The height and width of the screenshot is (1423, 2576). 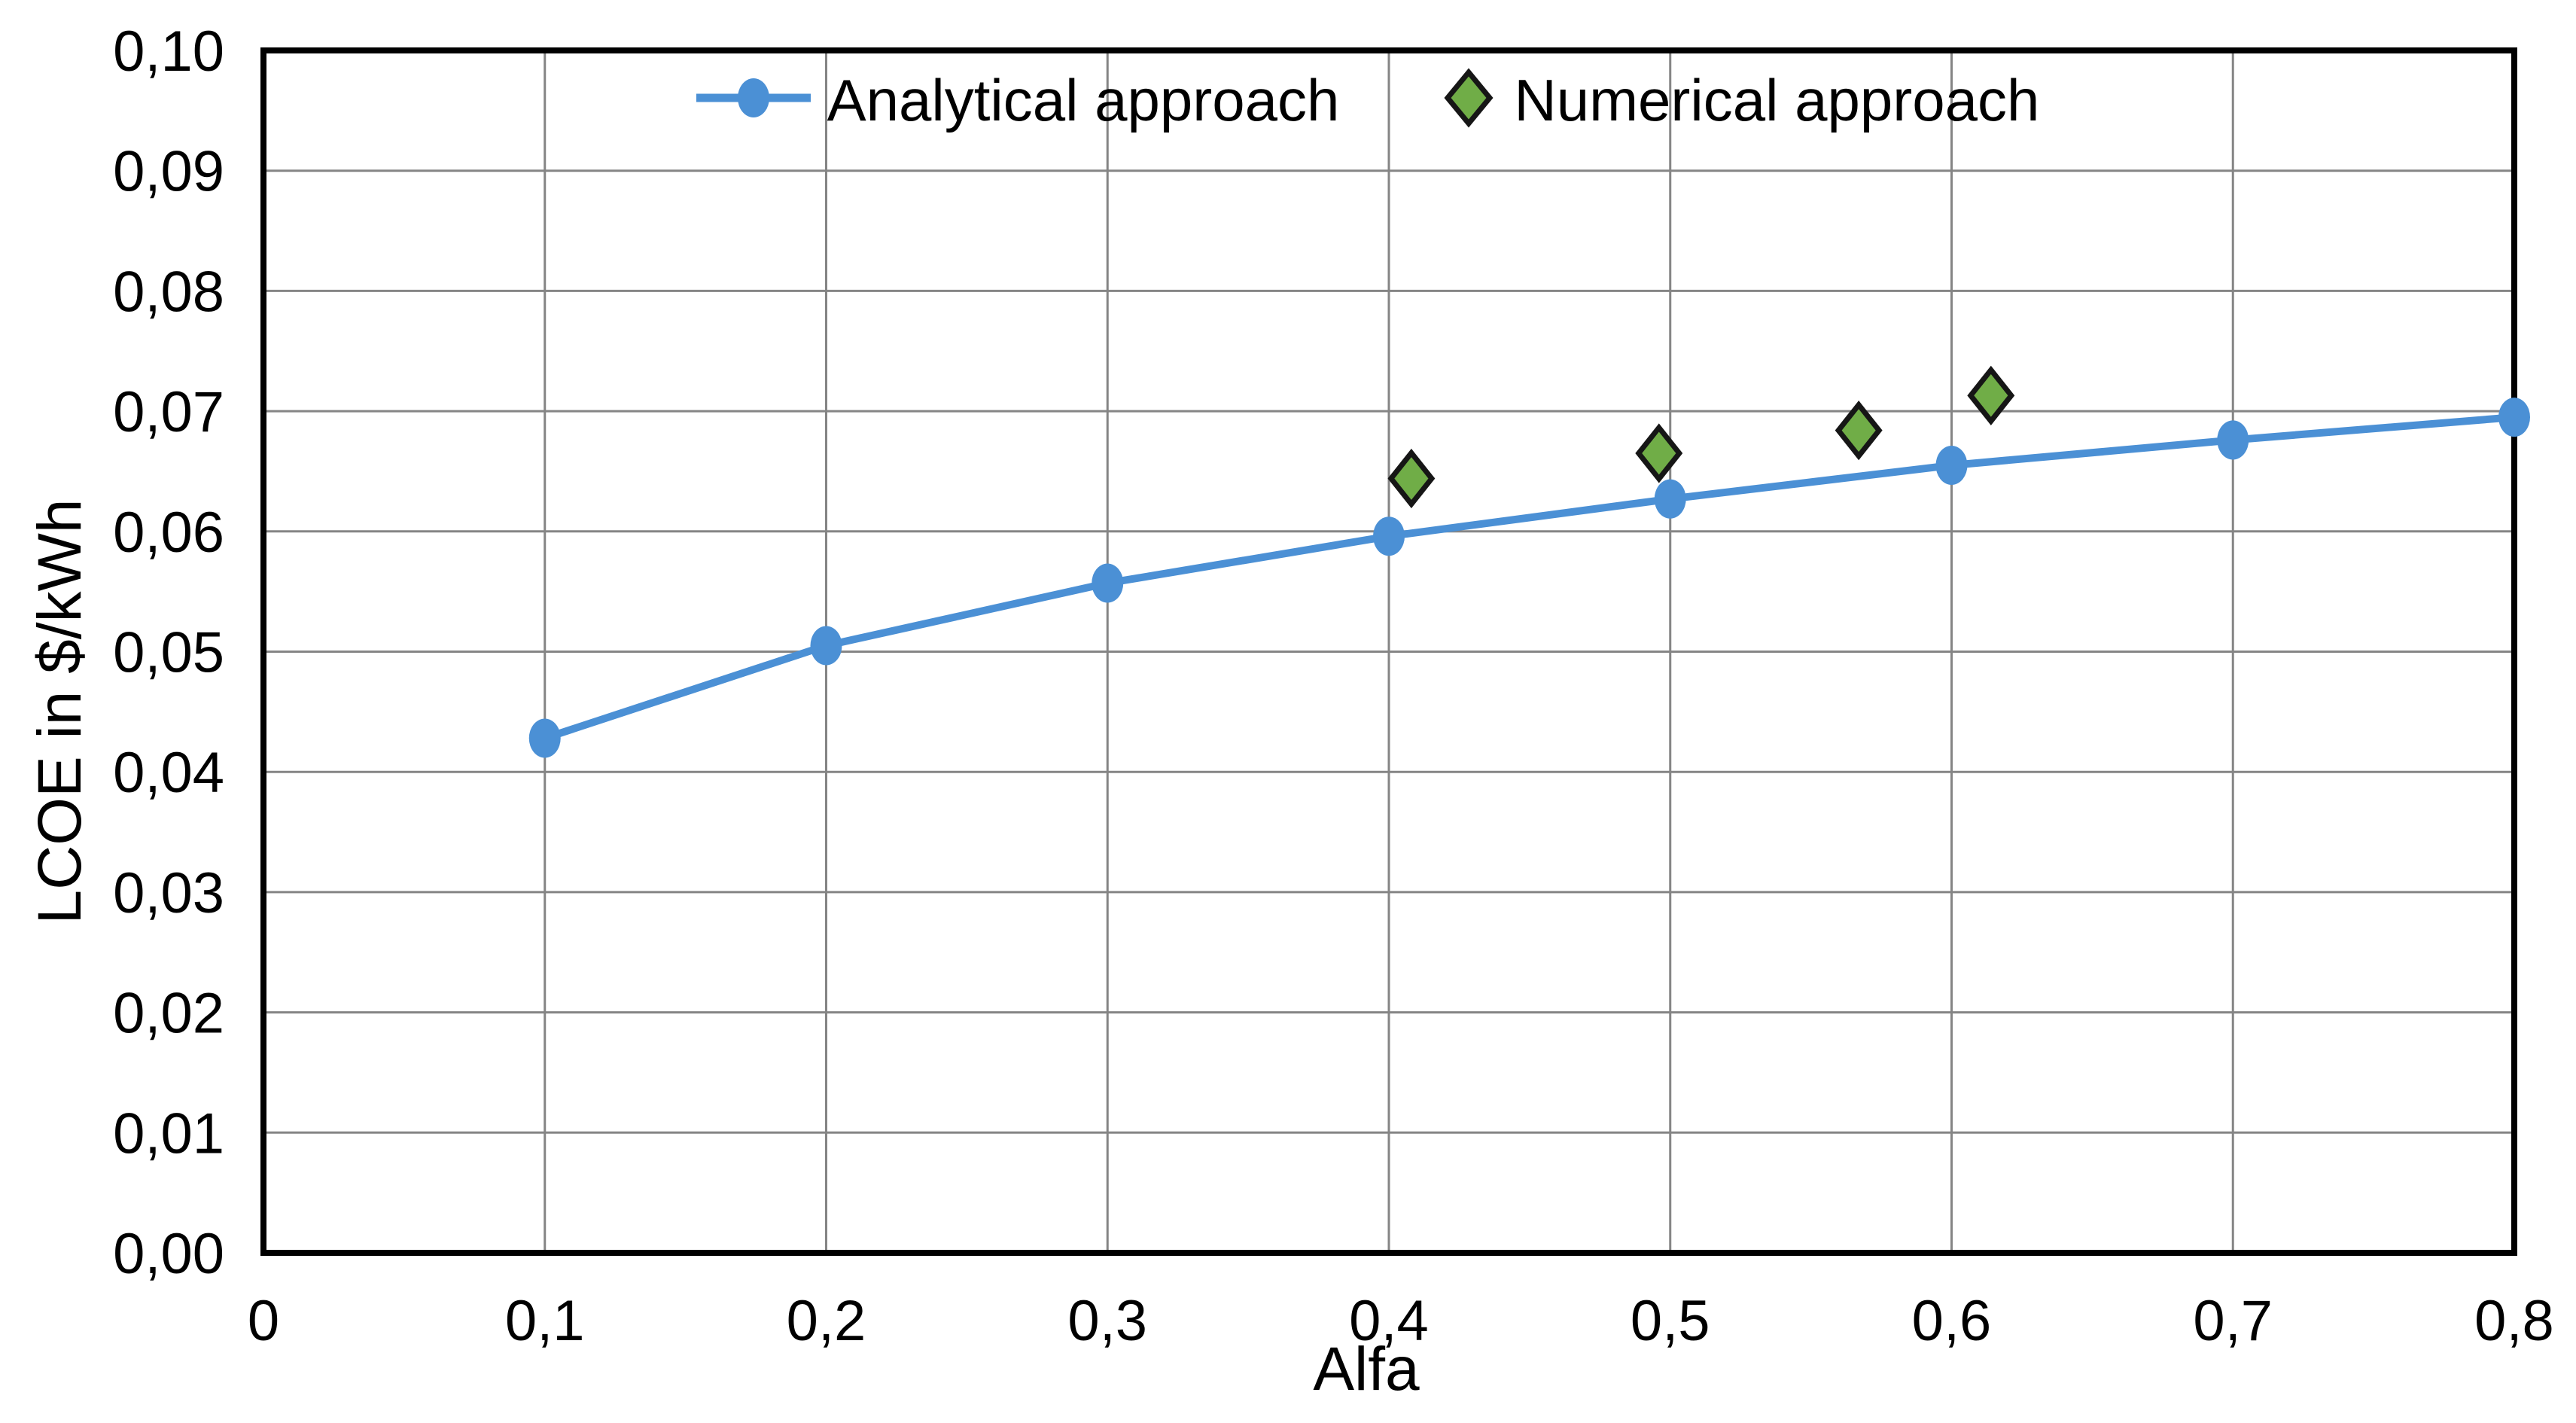 What do you see at coordinates (826, 1321) in the screenshot?
I see `x-tick-label: 0,2` at bounding box center [826, 1321].